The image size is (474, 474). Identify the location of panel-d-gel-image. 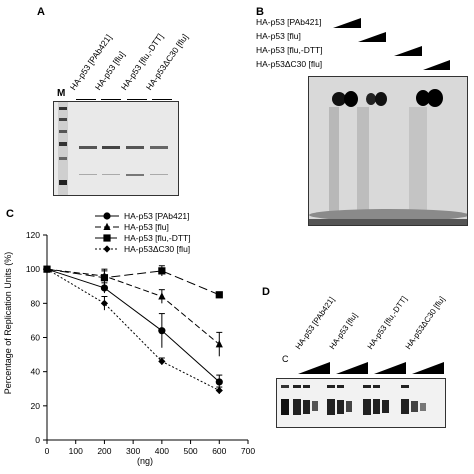
(353, 400).